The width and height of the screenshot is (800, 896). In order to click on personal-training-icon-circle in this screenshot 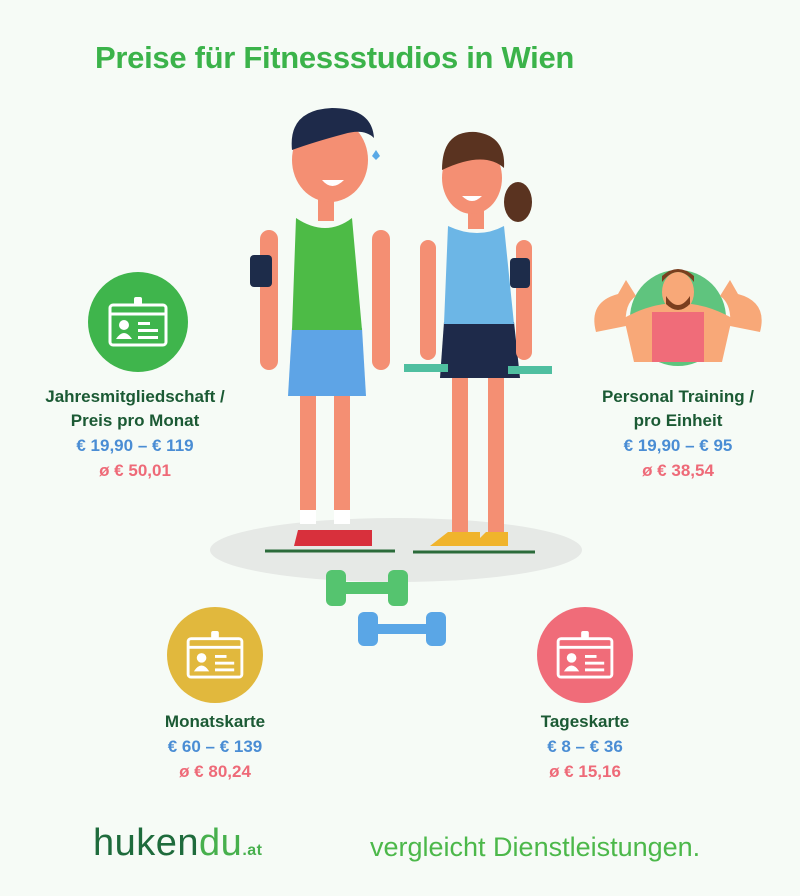, I will do `click(678, 317)`.